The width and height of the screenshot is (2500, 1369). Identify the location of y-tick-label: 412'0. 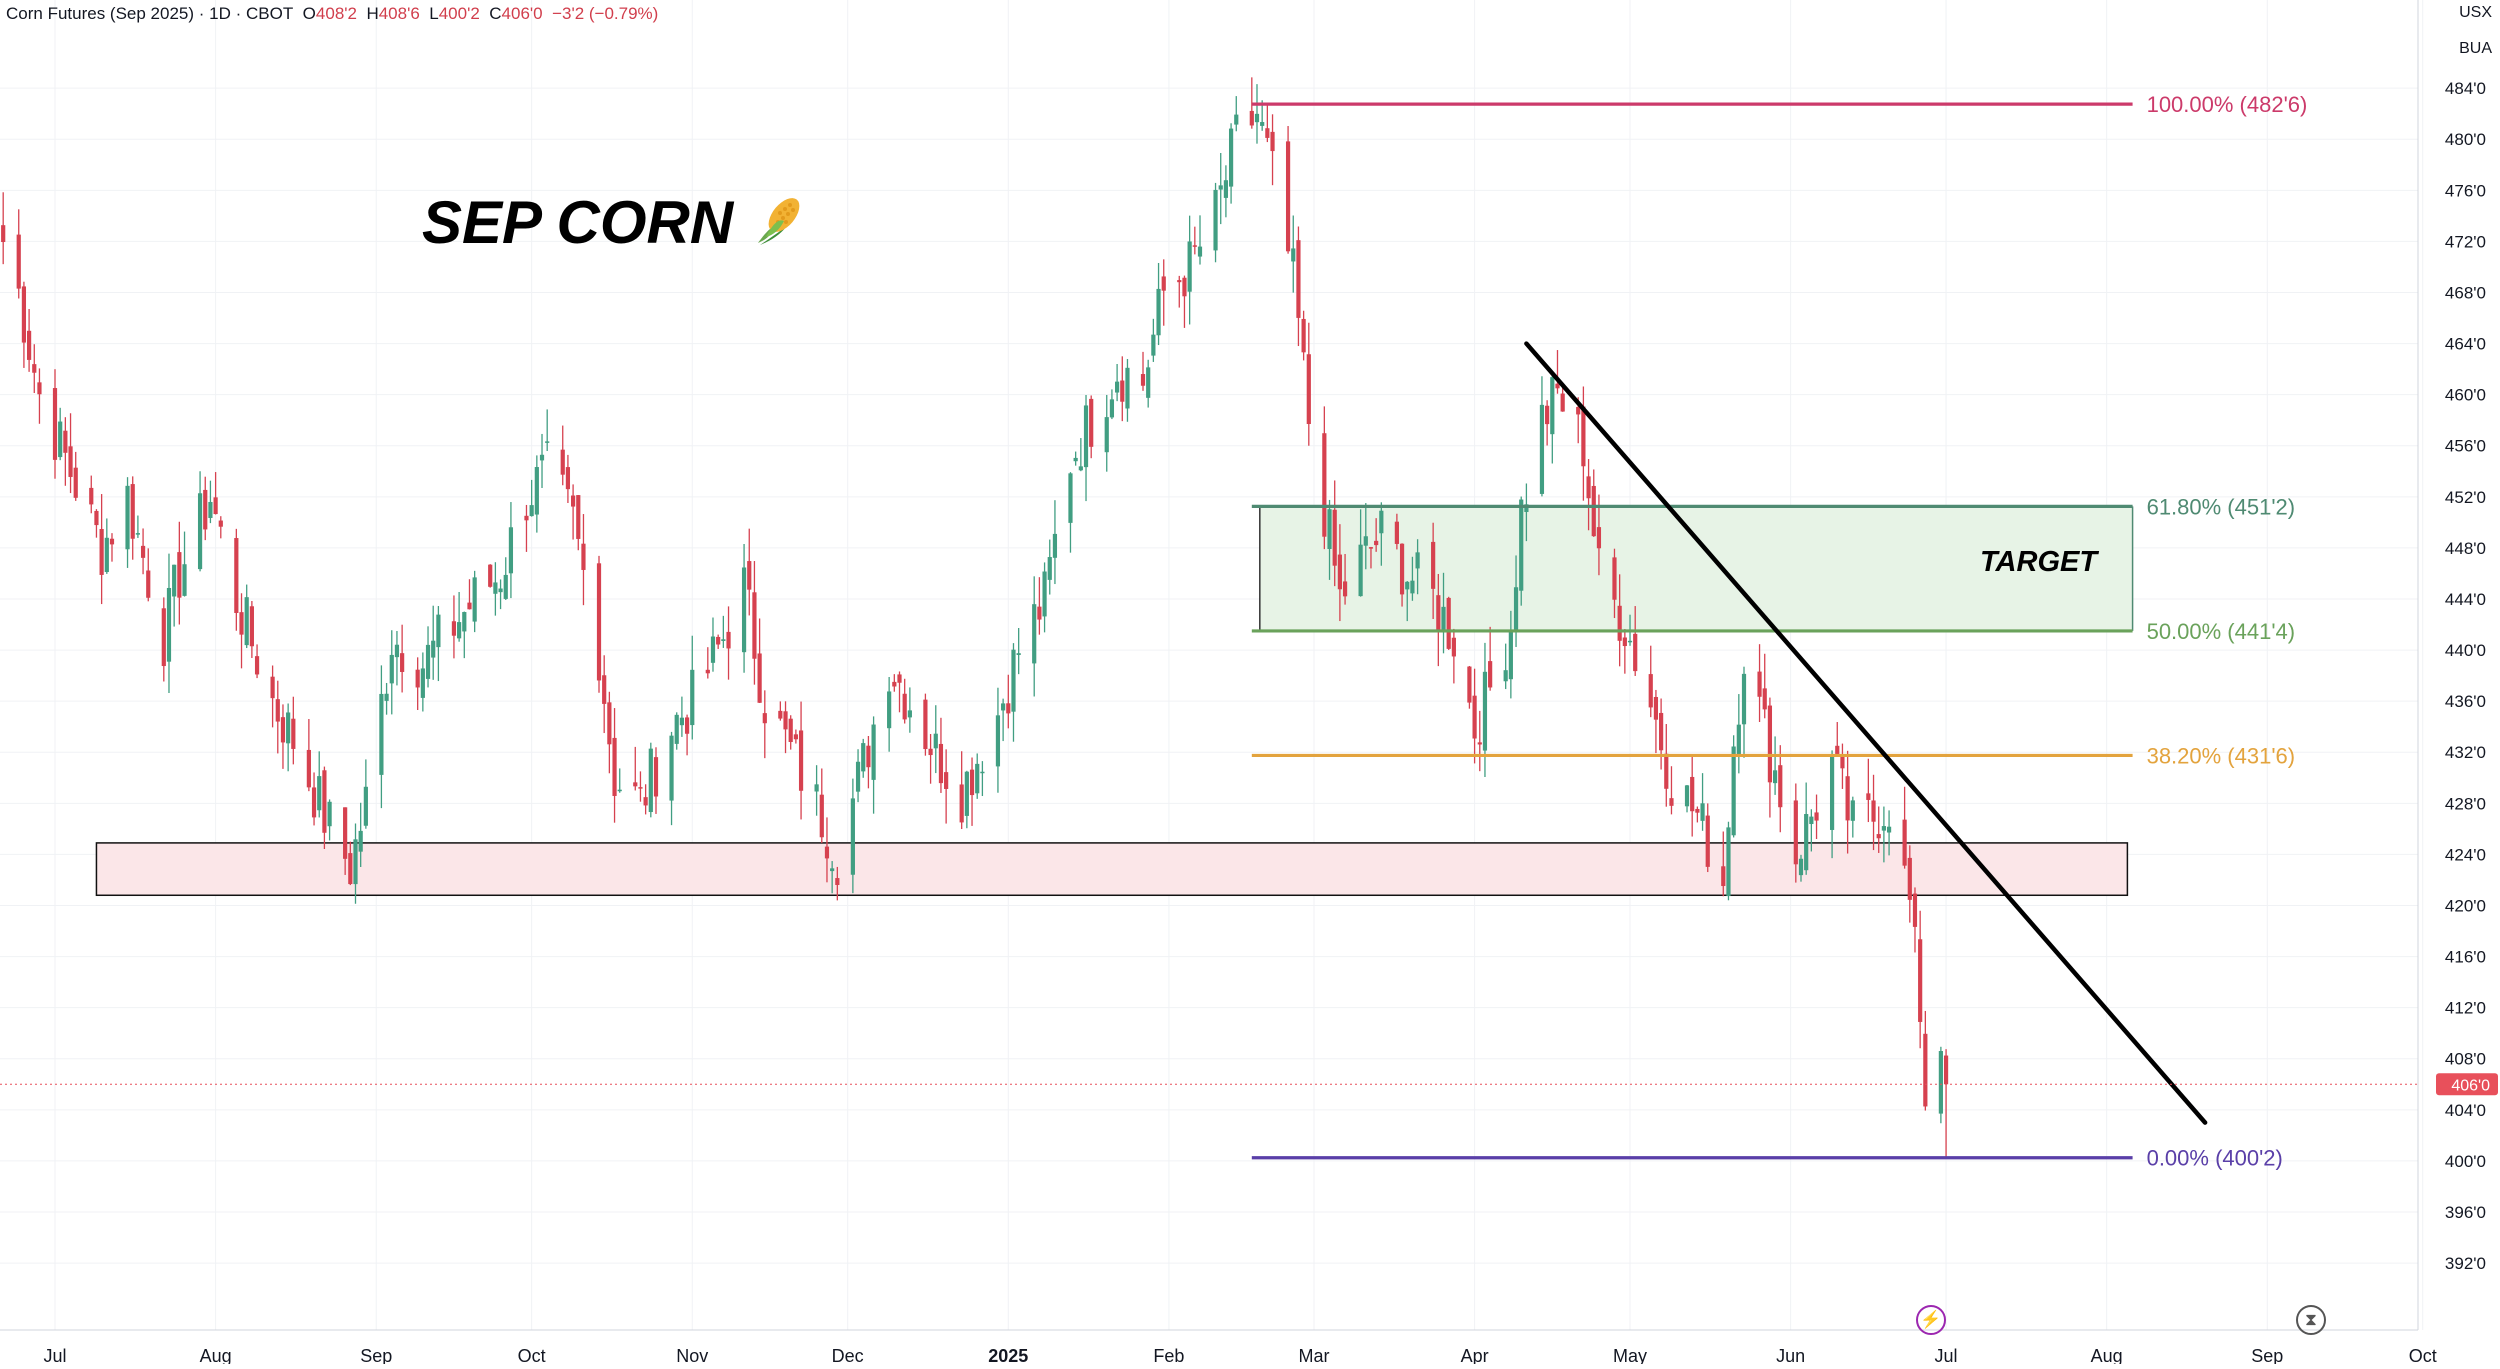
(2465, 1008).